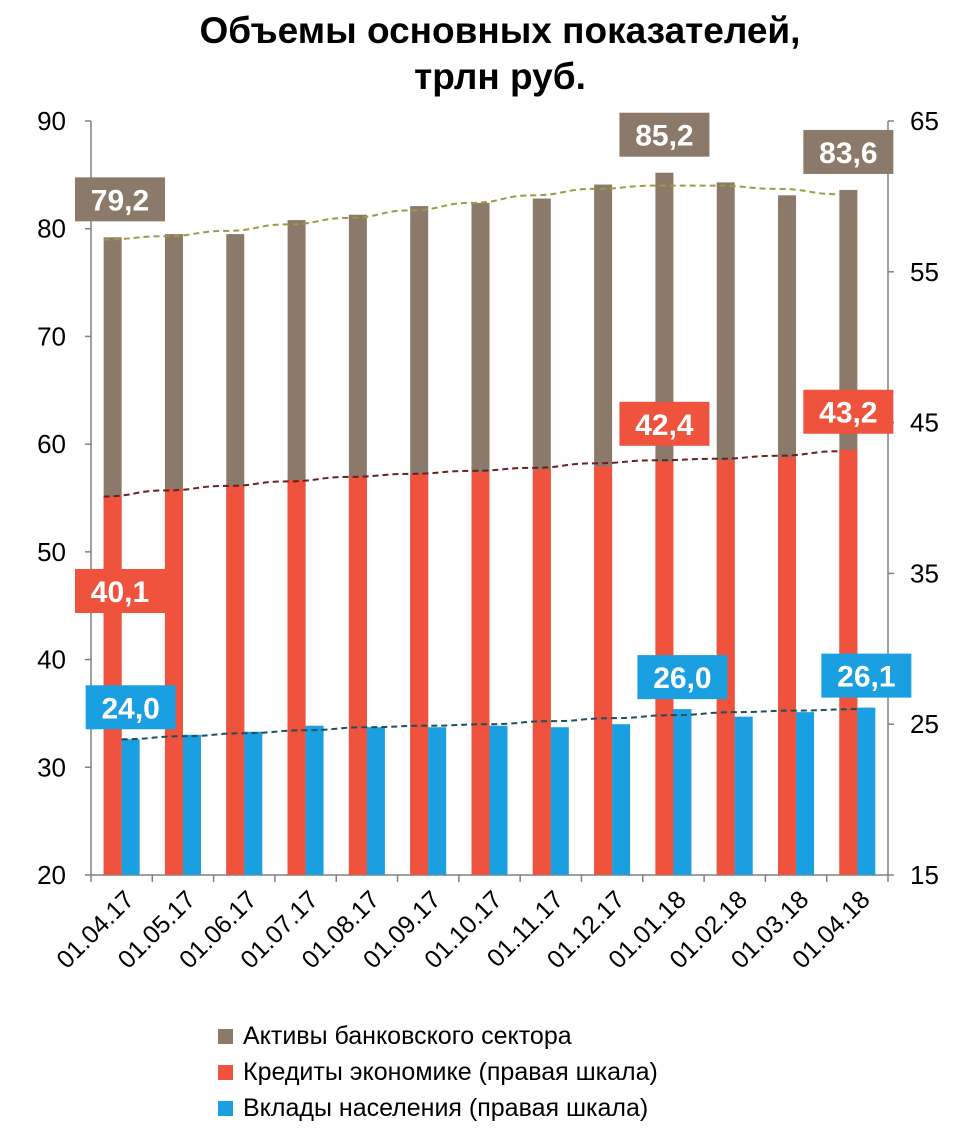  Describe the element at coordinates (924, 724) in the screenshot. I see `right-axis-tick-label: 25` at that location.